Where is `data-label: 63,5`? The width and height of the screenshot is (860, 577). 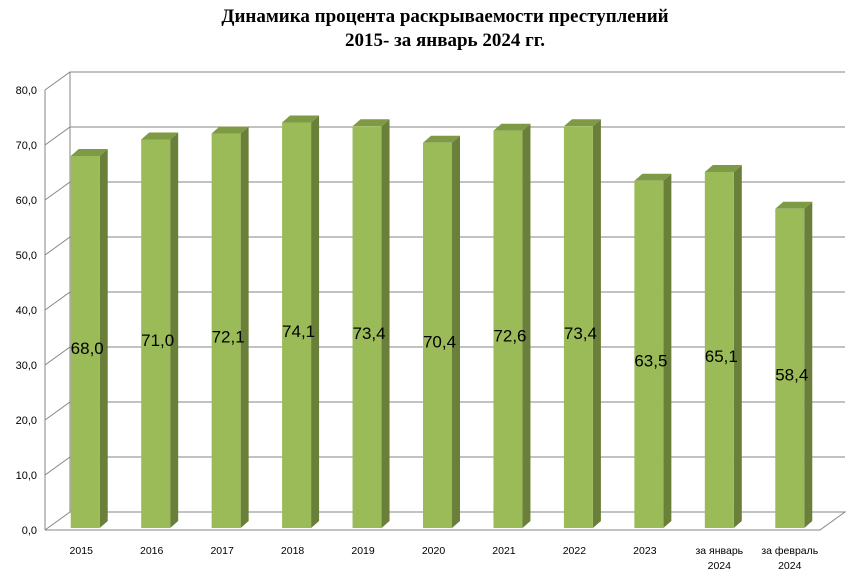 data-label: 63,5 is located at coordinates (650, 360).